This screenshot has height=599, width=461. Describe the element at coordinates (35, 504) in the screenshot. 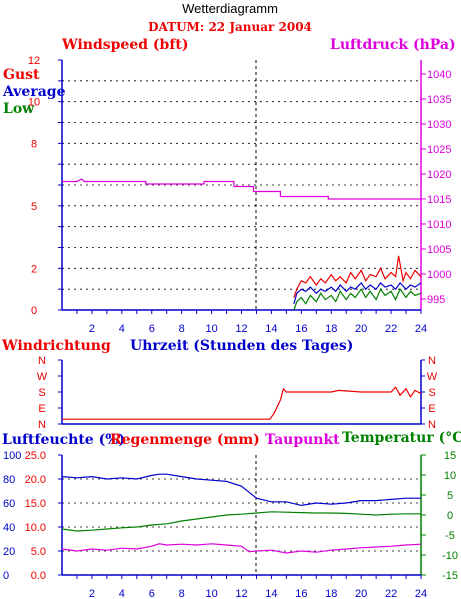

I see `mm-tick-label: 15.0` at that location.